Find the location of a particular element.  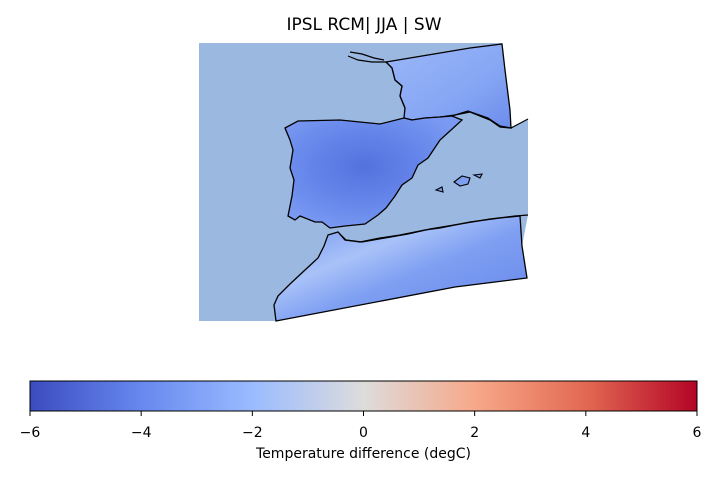

coastline-north-african-shore is located at coordinates (433, 228).